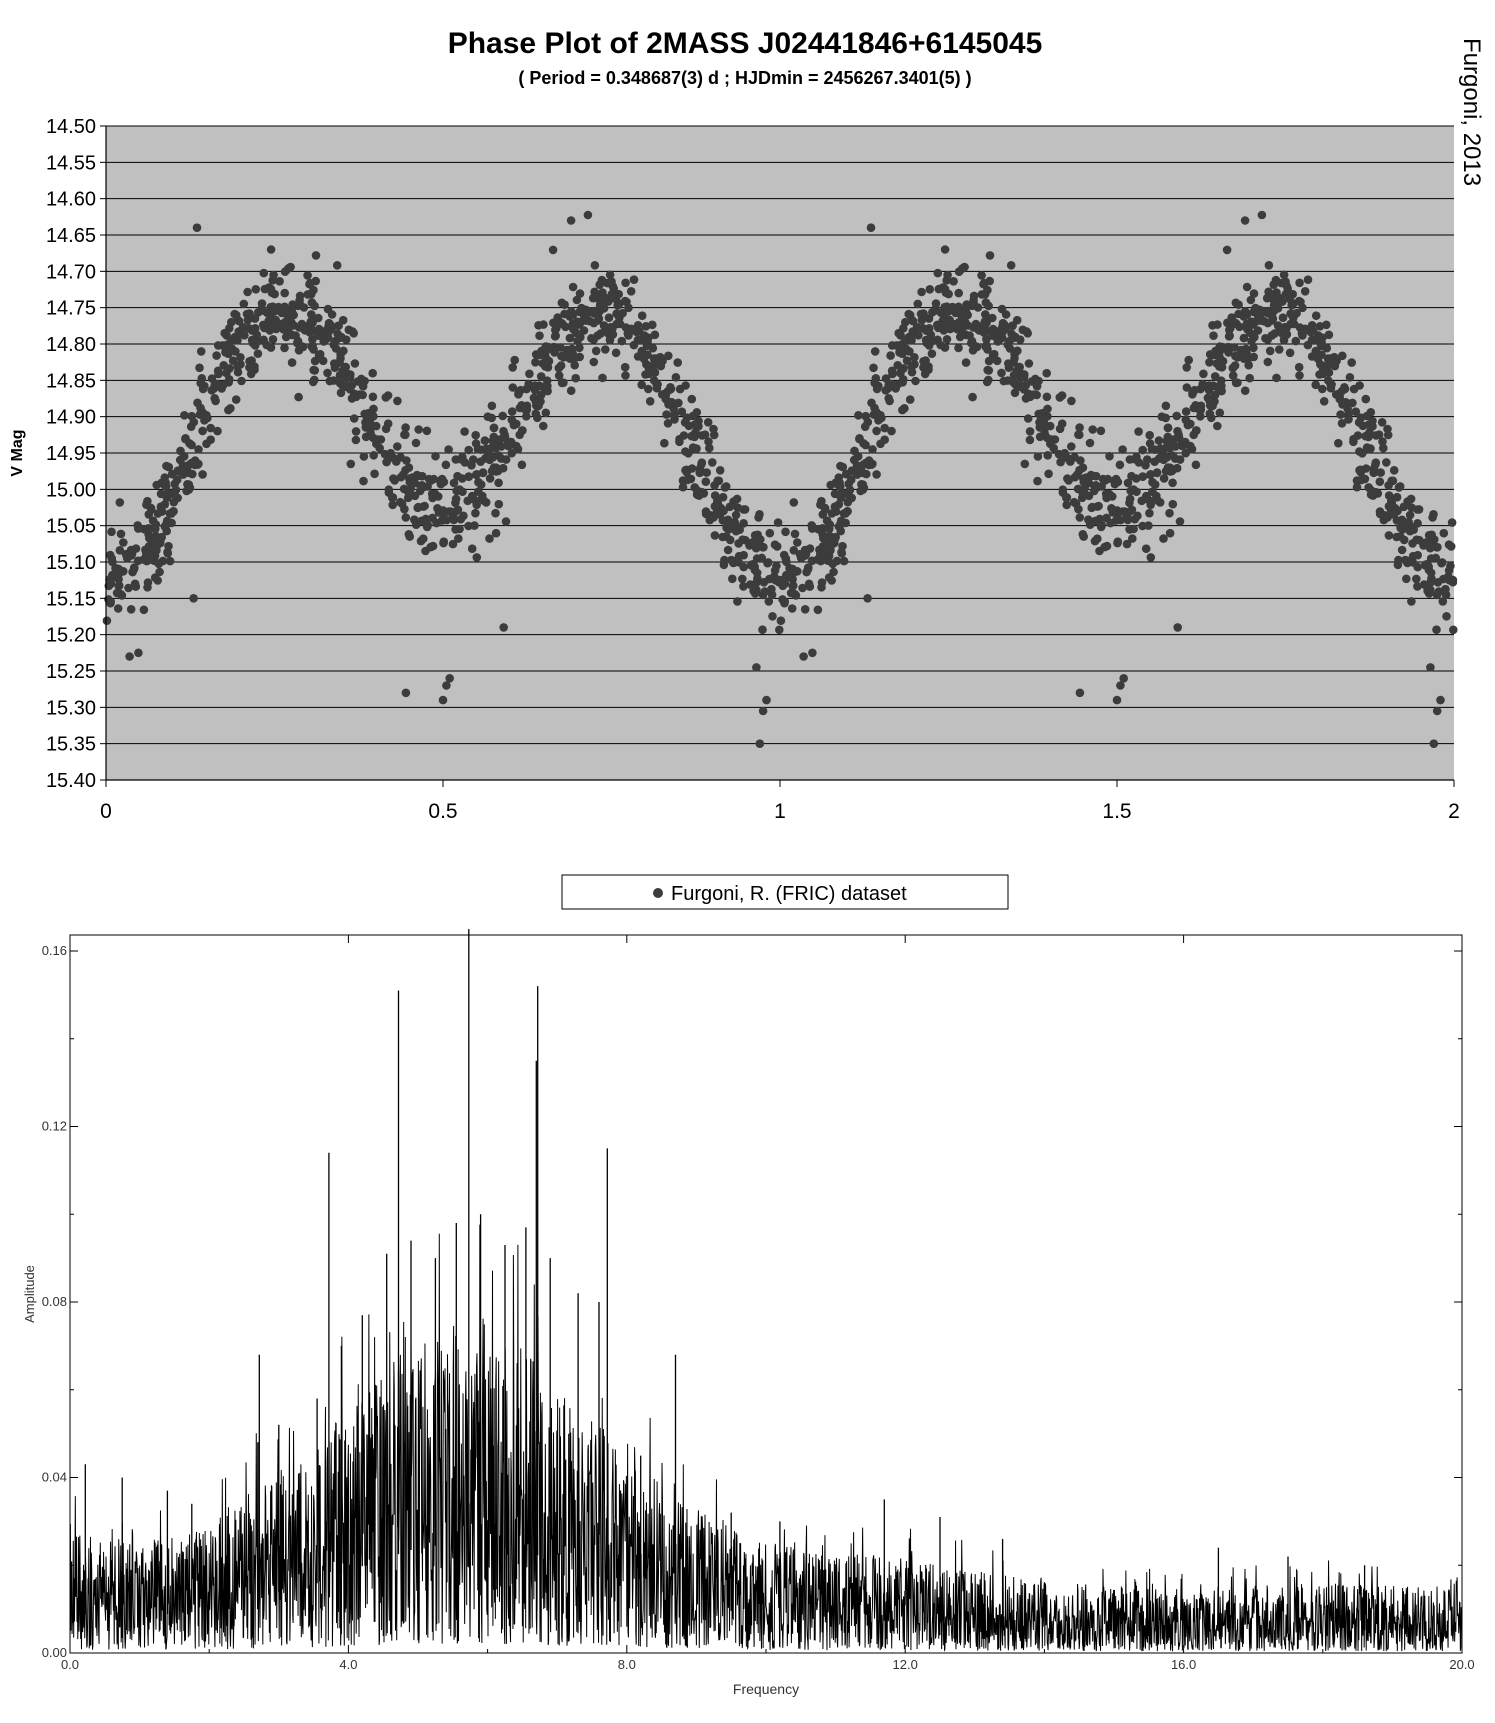 This screenshot has width=1495, height=1723. I want to click on spec-x-tick-label: 20.0, so click(1461, 1664).